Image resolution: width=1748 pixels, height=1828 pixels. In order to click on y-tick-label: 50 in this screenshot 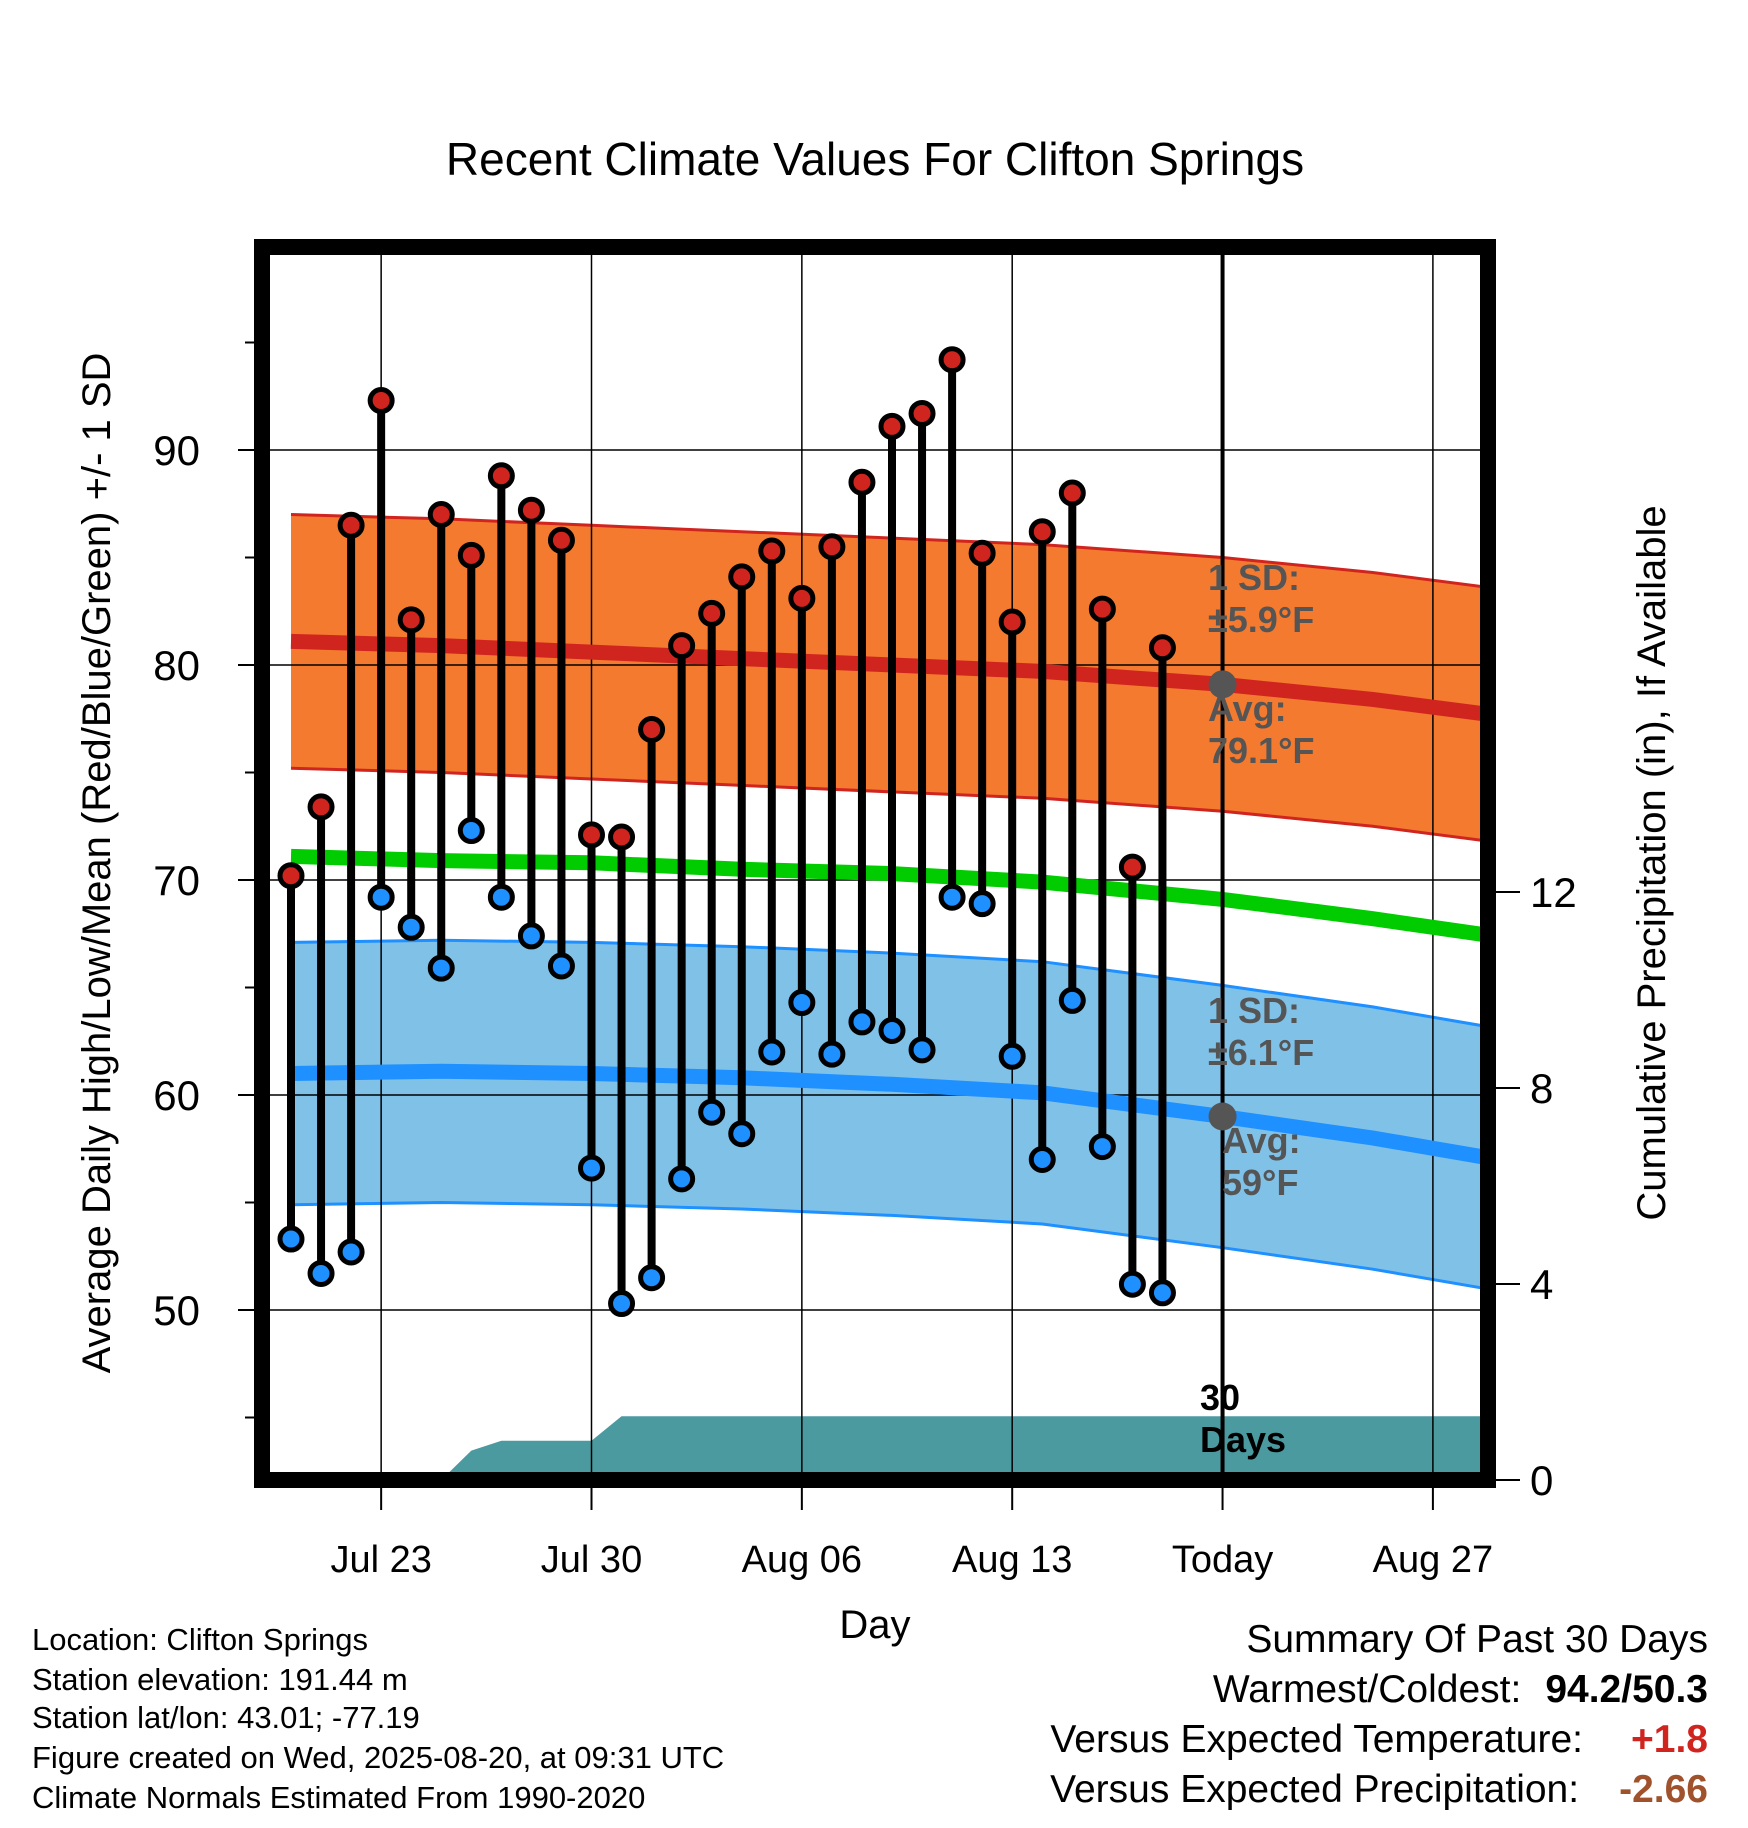, I will do `click(176, 1310)`.